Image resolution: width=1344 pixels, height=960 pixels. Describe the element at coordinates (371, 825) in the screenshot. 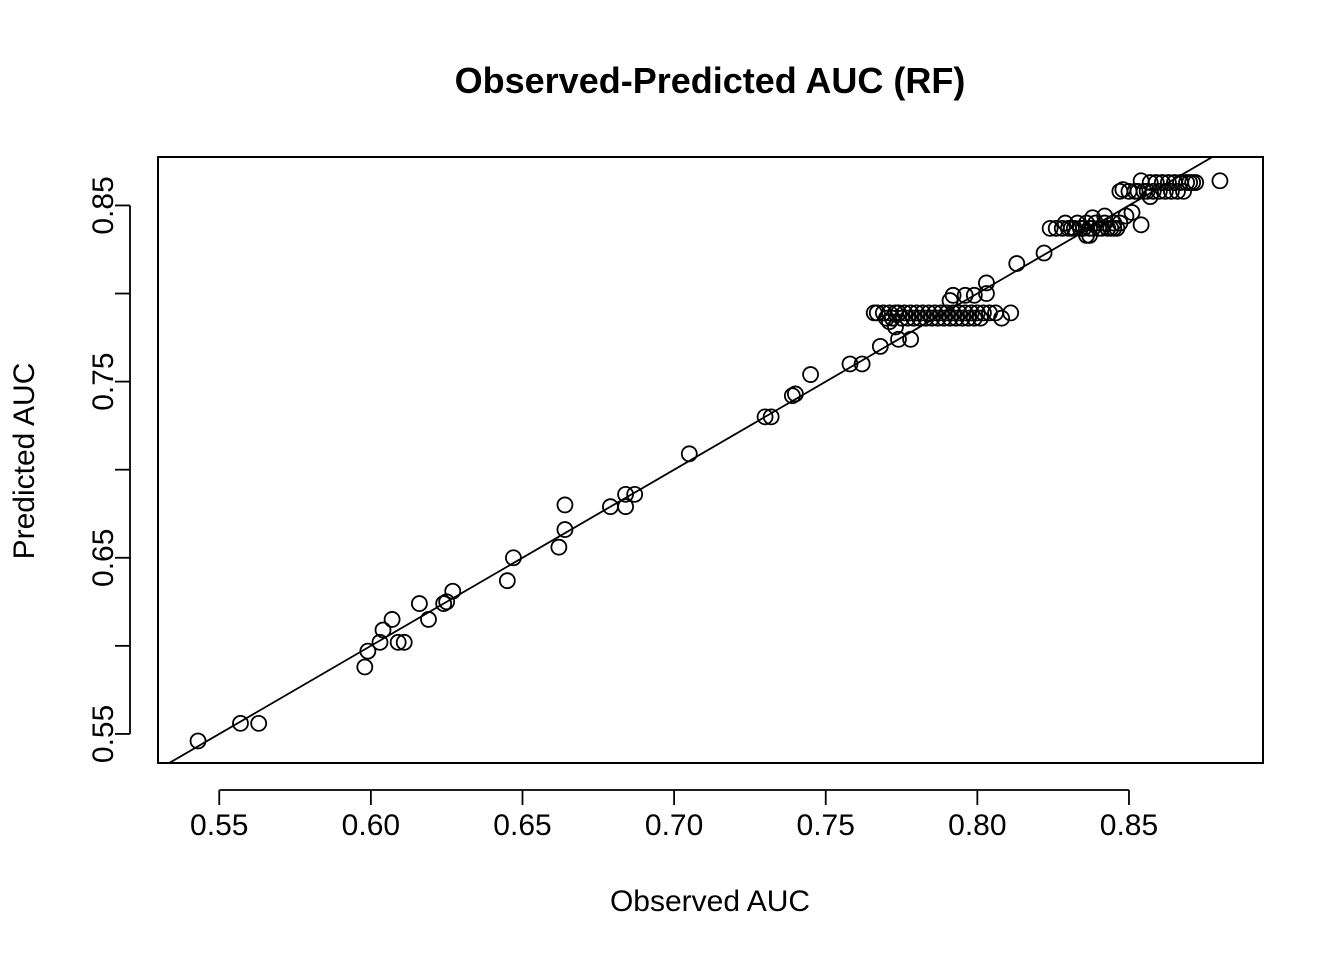

I see `x-tick-label: 0.60` at that location.